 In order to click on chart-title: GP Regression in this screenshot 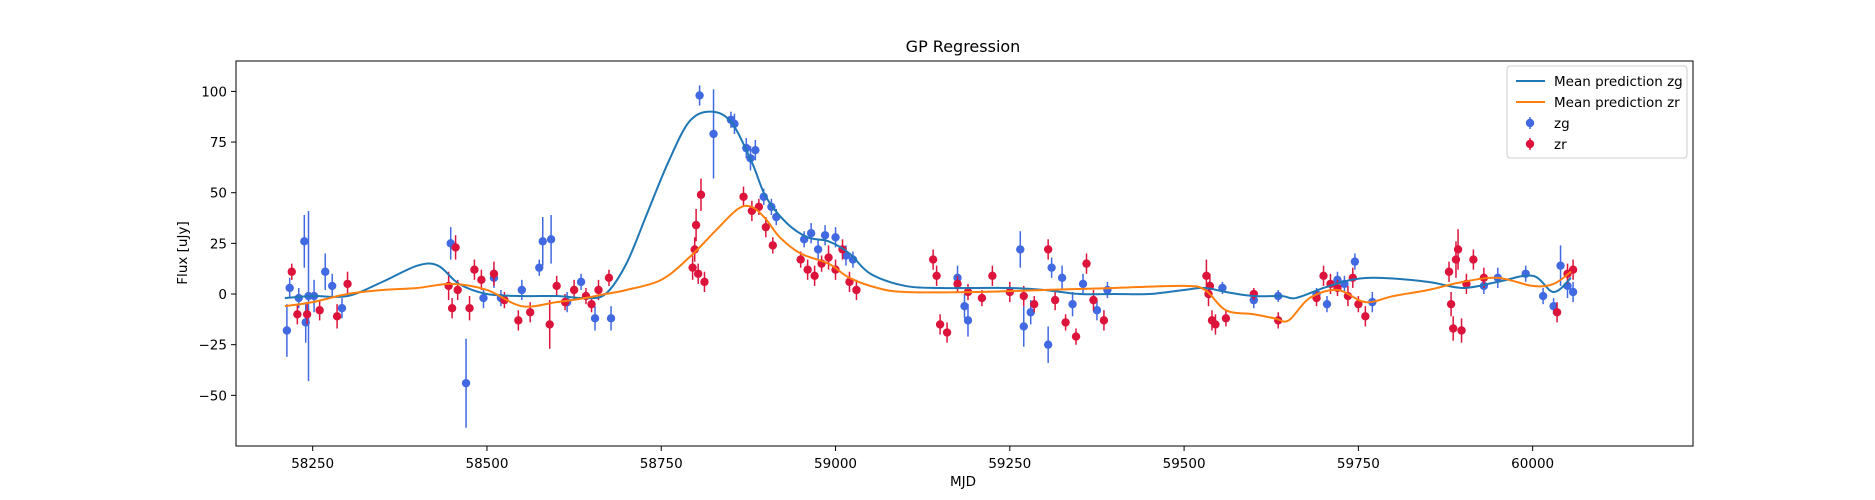, I will do `click(963, 46)`.